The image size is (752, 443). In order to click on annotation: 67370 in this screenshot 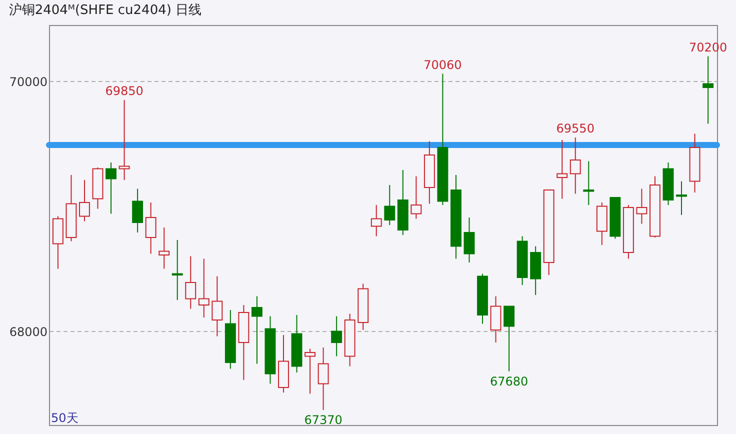, I will do `click(323, 420)`.